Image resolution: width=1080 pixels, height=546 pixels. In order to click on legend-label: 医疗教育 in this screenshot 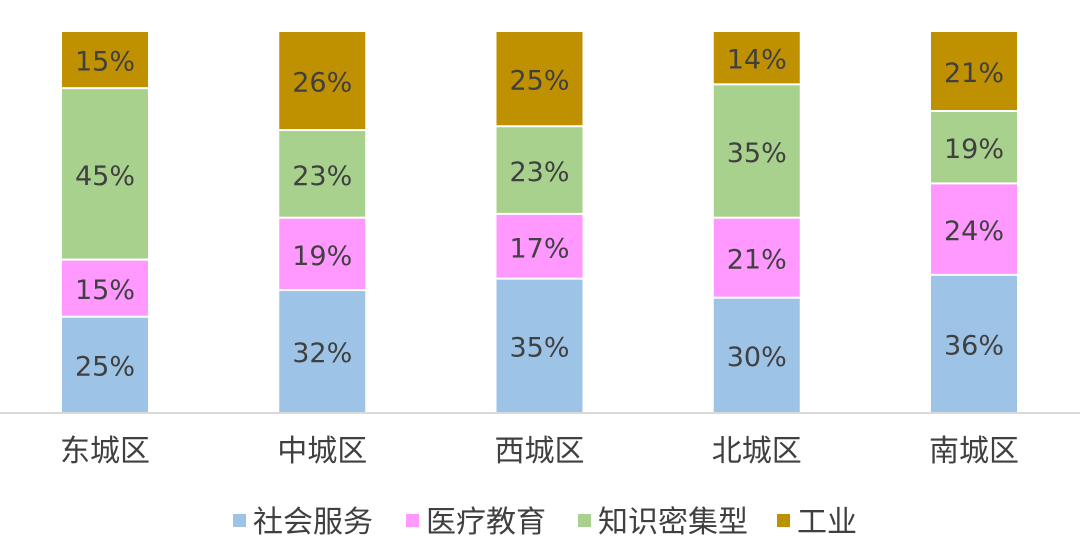, I will do `click(486, 522)`.